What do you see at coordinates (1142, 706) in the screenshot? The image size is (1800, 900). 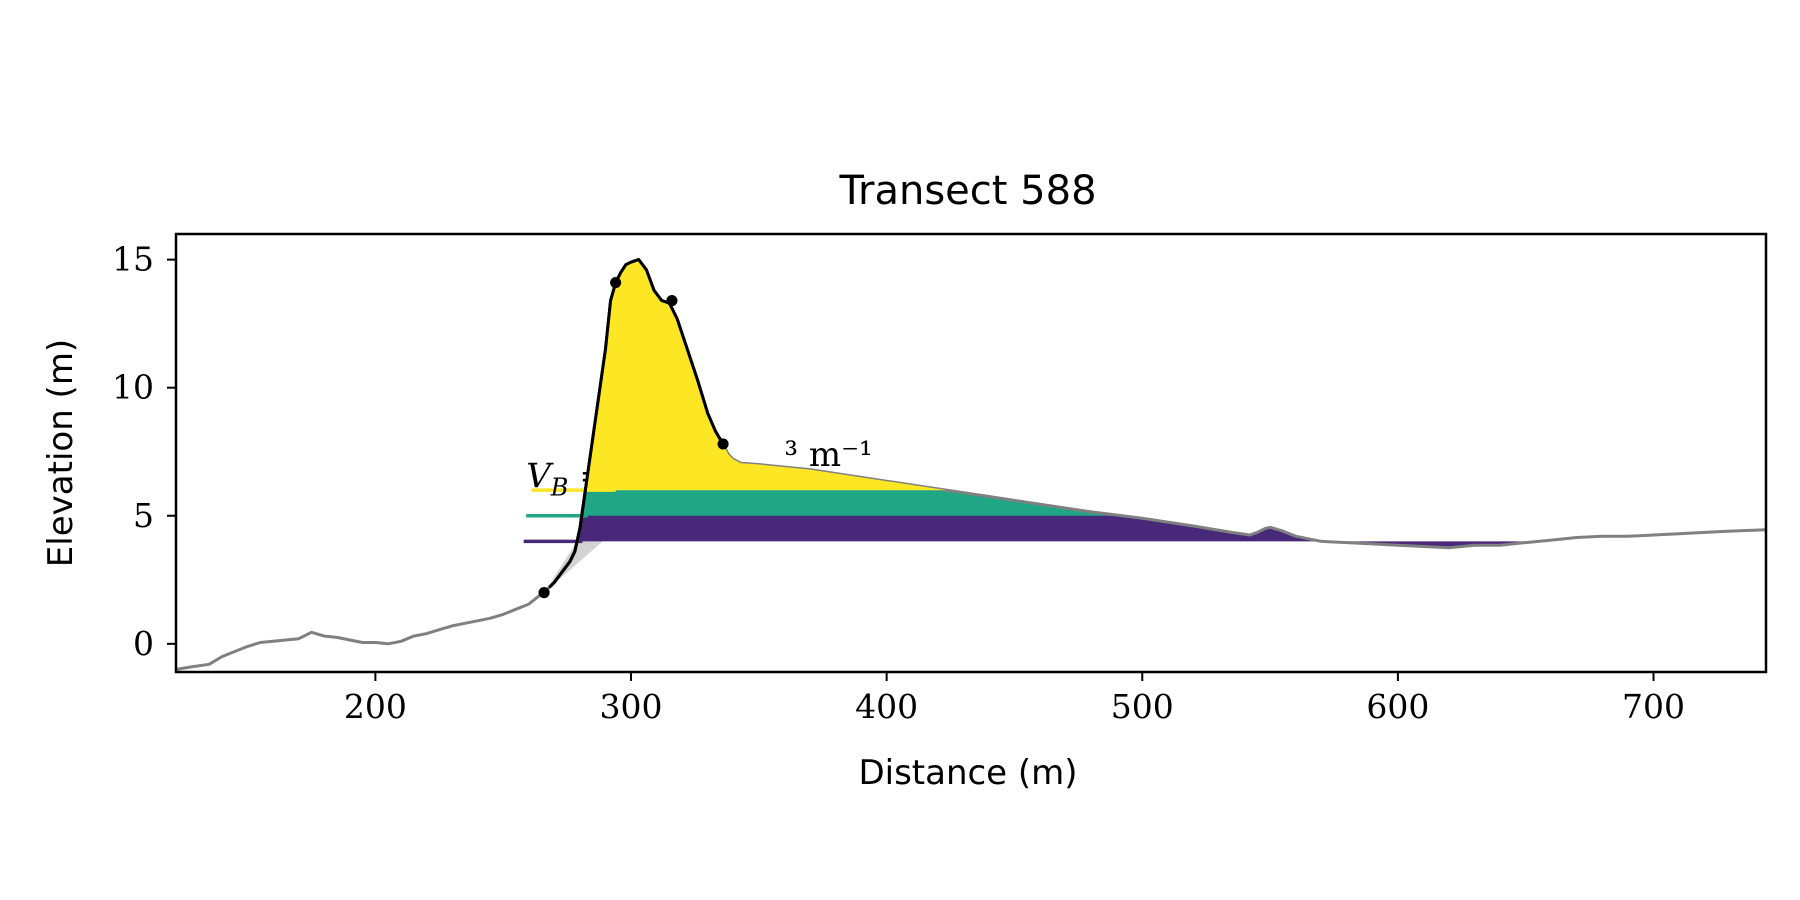 I see `x-tick-label-500: 500` at bounding box center [1142, 706].